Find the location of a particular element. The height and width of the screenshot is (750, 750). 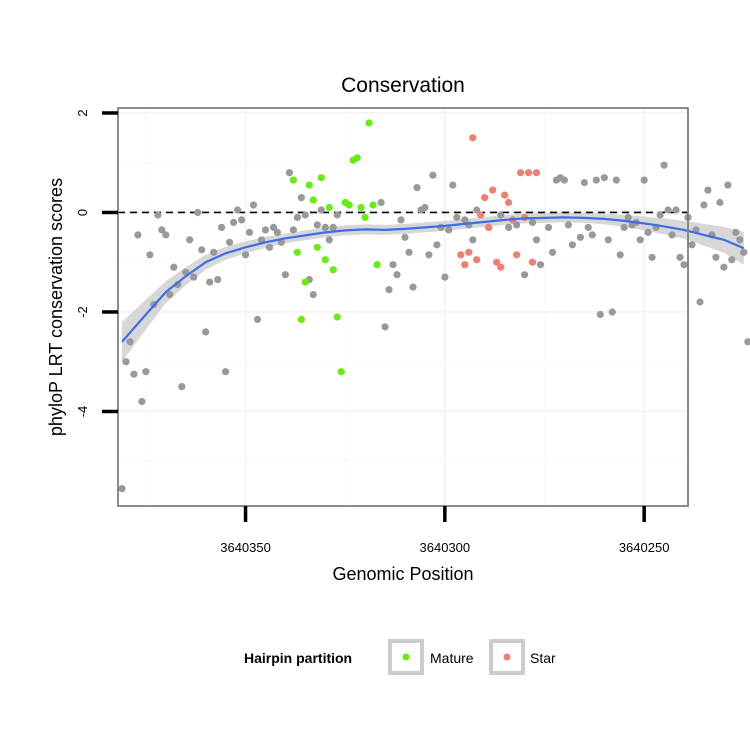

x-tick-label: 3640350 is located at coordinates (245, 547).